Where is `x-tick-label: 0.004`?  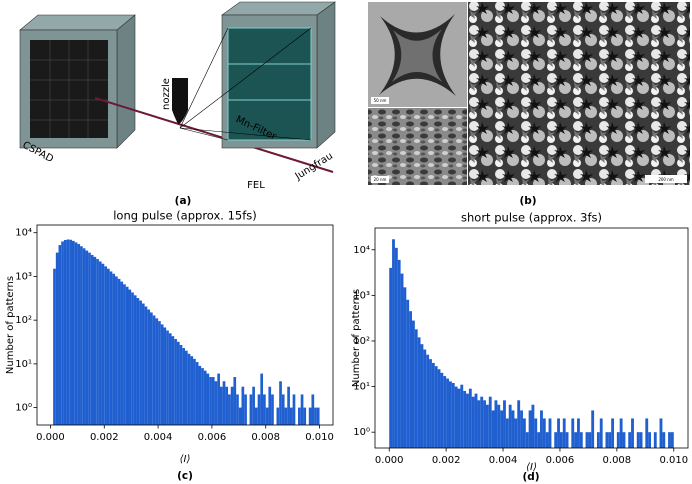 x-tick-label: 0.004 is located at coordinates (503, 460).